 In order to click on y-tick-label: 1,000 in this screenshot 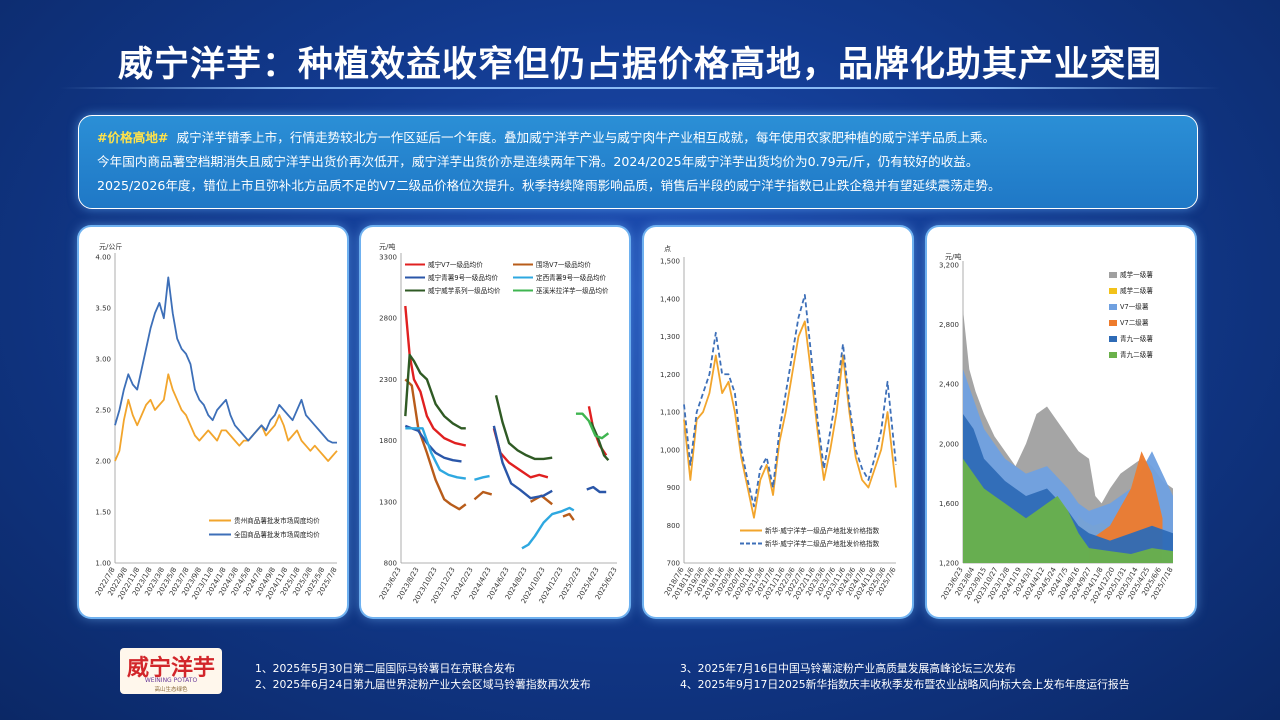, I will do `click(670, 450)`.